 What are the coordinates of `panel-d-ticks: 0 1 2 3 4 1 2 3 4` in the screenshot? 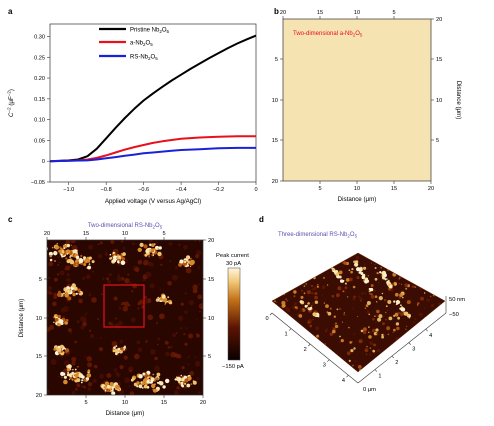 It's located at (348, 348).